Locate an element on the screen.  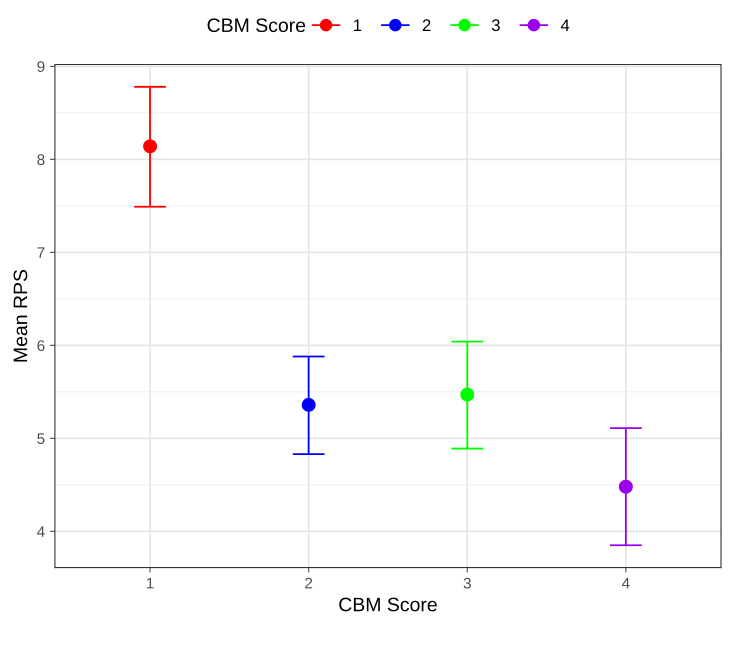
x-axis-title: CBM Score is located at coordinates (388, 605).